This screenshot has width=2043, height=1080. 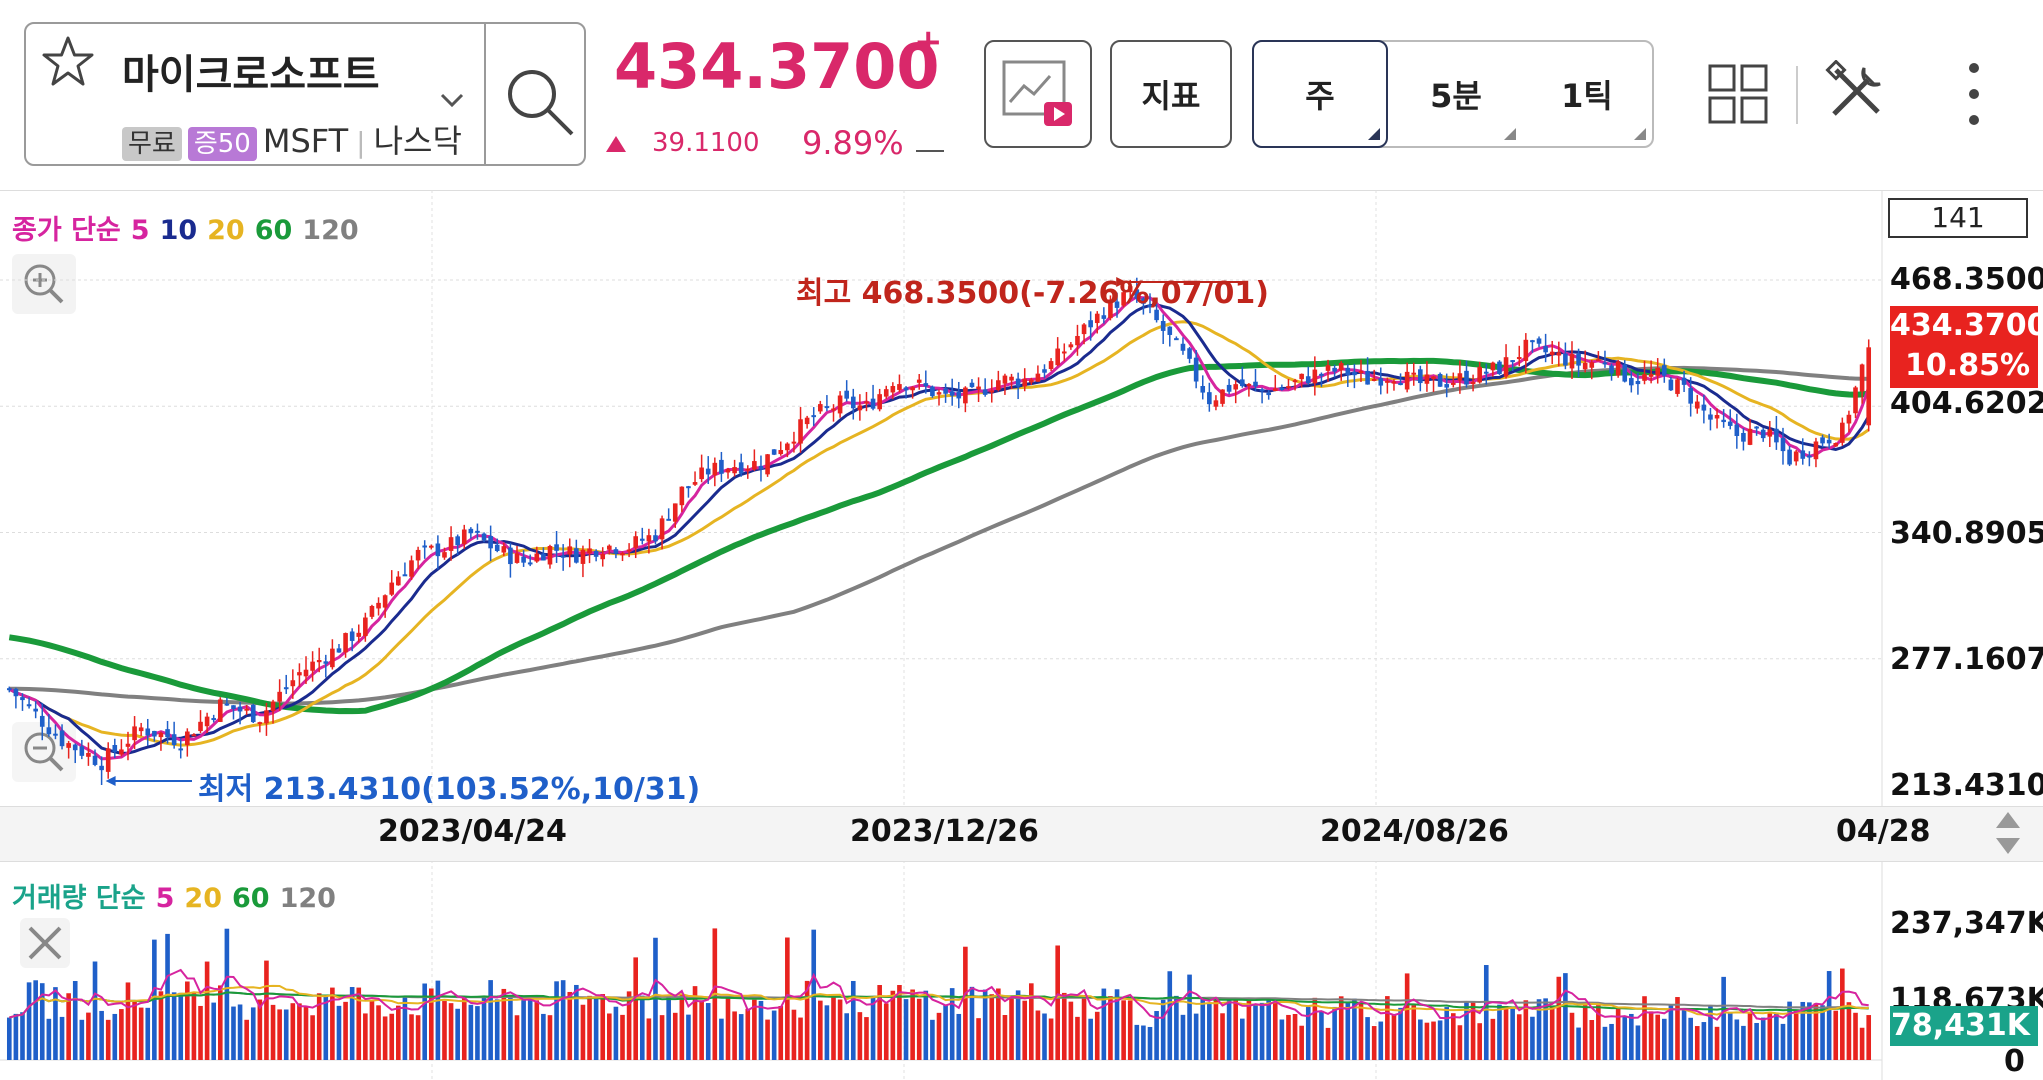 What do you see at coordinates (452, 100) in the screenshot?
I see `chevron-down-icon` at bounding box center [452, 100].